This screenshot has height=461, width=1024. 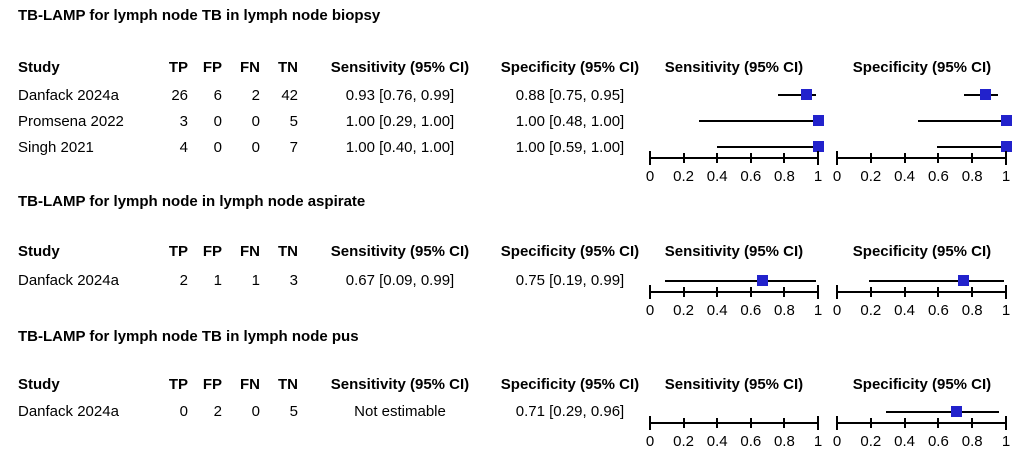 What do you see at coordinates (400, 95) in the screenshot?
I see `sensitivity-ci-text: 0.93 [0.76, 0.99]` at bounding box center [400, 95].